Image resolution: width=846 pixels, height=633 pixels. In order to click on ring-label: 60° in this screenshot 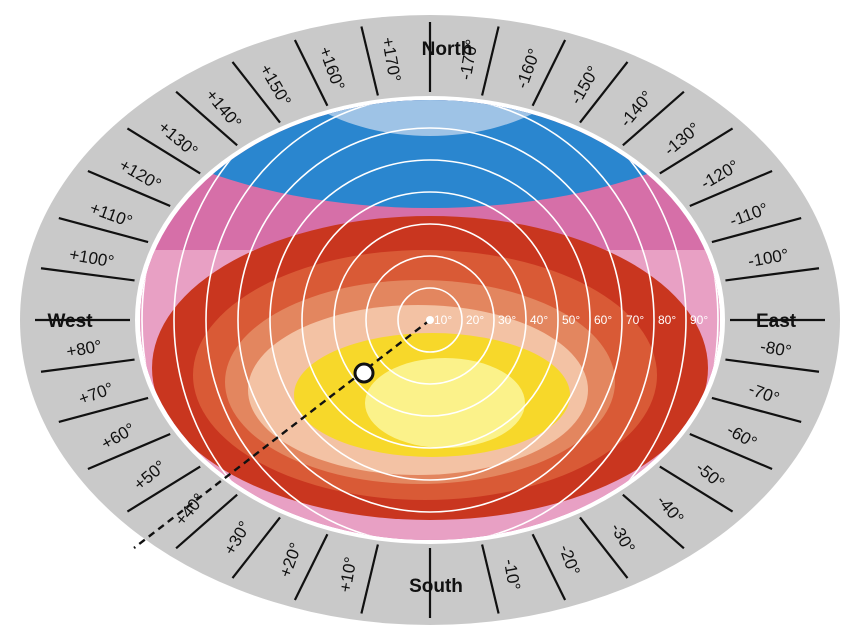, I will do `click(603, 320)`.